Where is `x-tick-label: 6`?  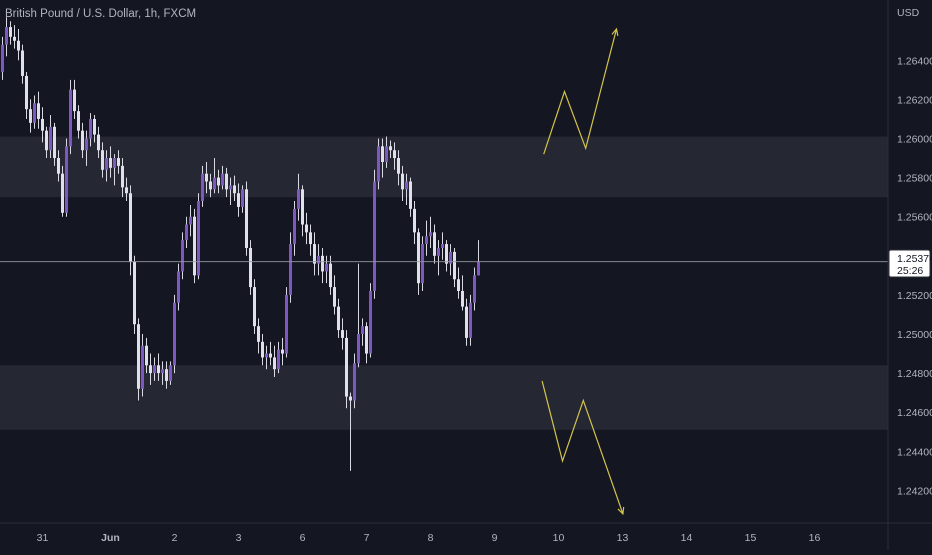 x-tick-label: 6 is located at coordinates (303, 538).